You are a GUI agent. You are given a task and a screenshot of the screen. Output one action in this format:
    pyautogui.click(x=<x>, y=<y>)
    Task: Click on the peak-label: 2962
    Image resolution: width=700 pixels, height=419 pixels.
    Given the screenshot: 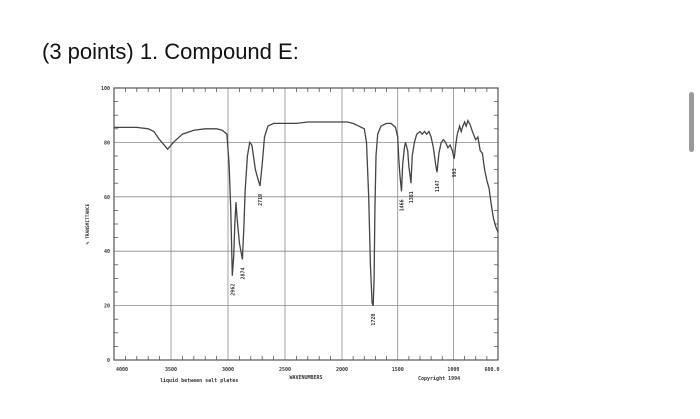 What is the action you would take?
    pyautogui.click(x=233, y=290)
    